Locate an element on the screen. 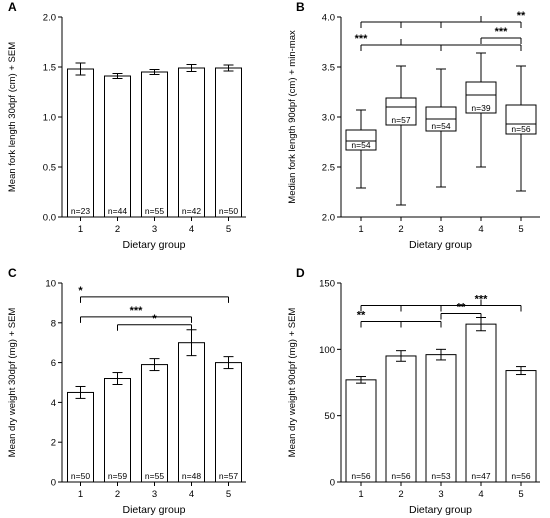 This screenshot has width=550, height=518. y-tick-label: 150 is located at coordinates (327, 284).